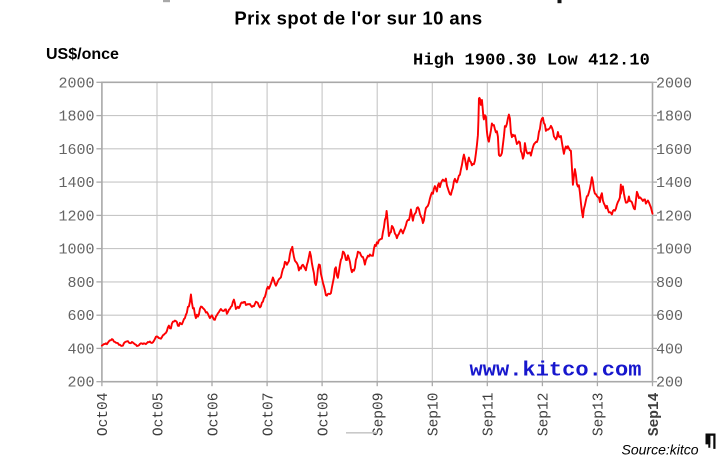  What do you see at coordinates (324, 415) in the screenshot?
I see `svg-text: Oct08` at bounding box center [324, 415].